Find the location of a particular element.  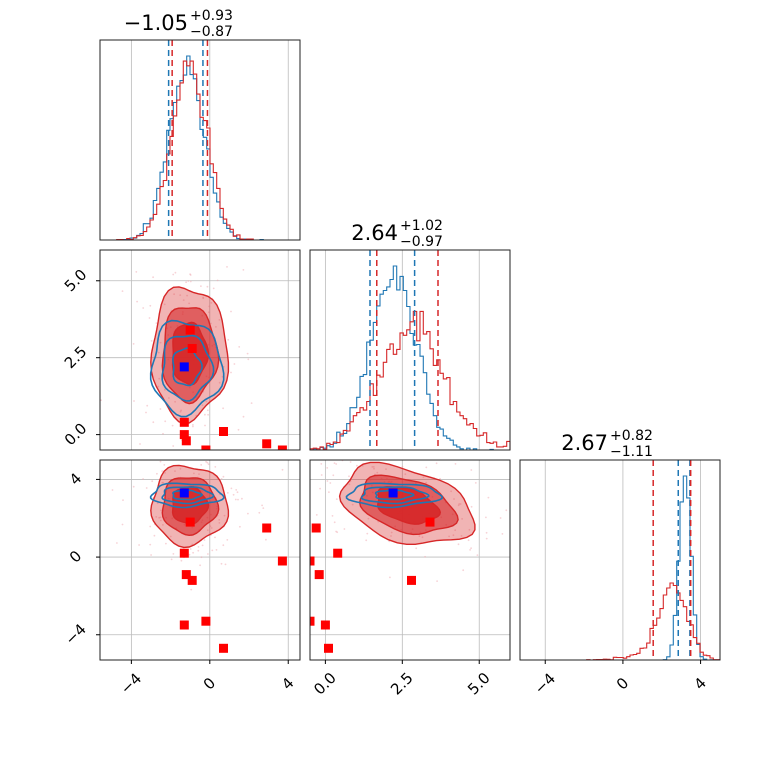

x-tick-label: −4 is located at coordinates (545, 683).